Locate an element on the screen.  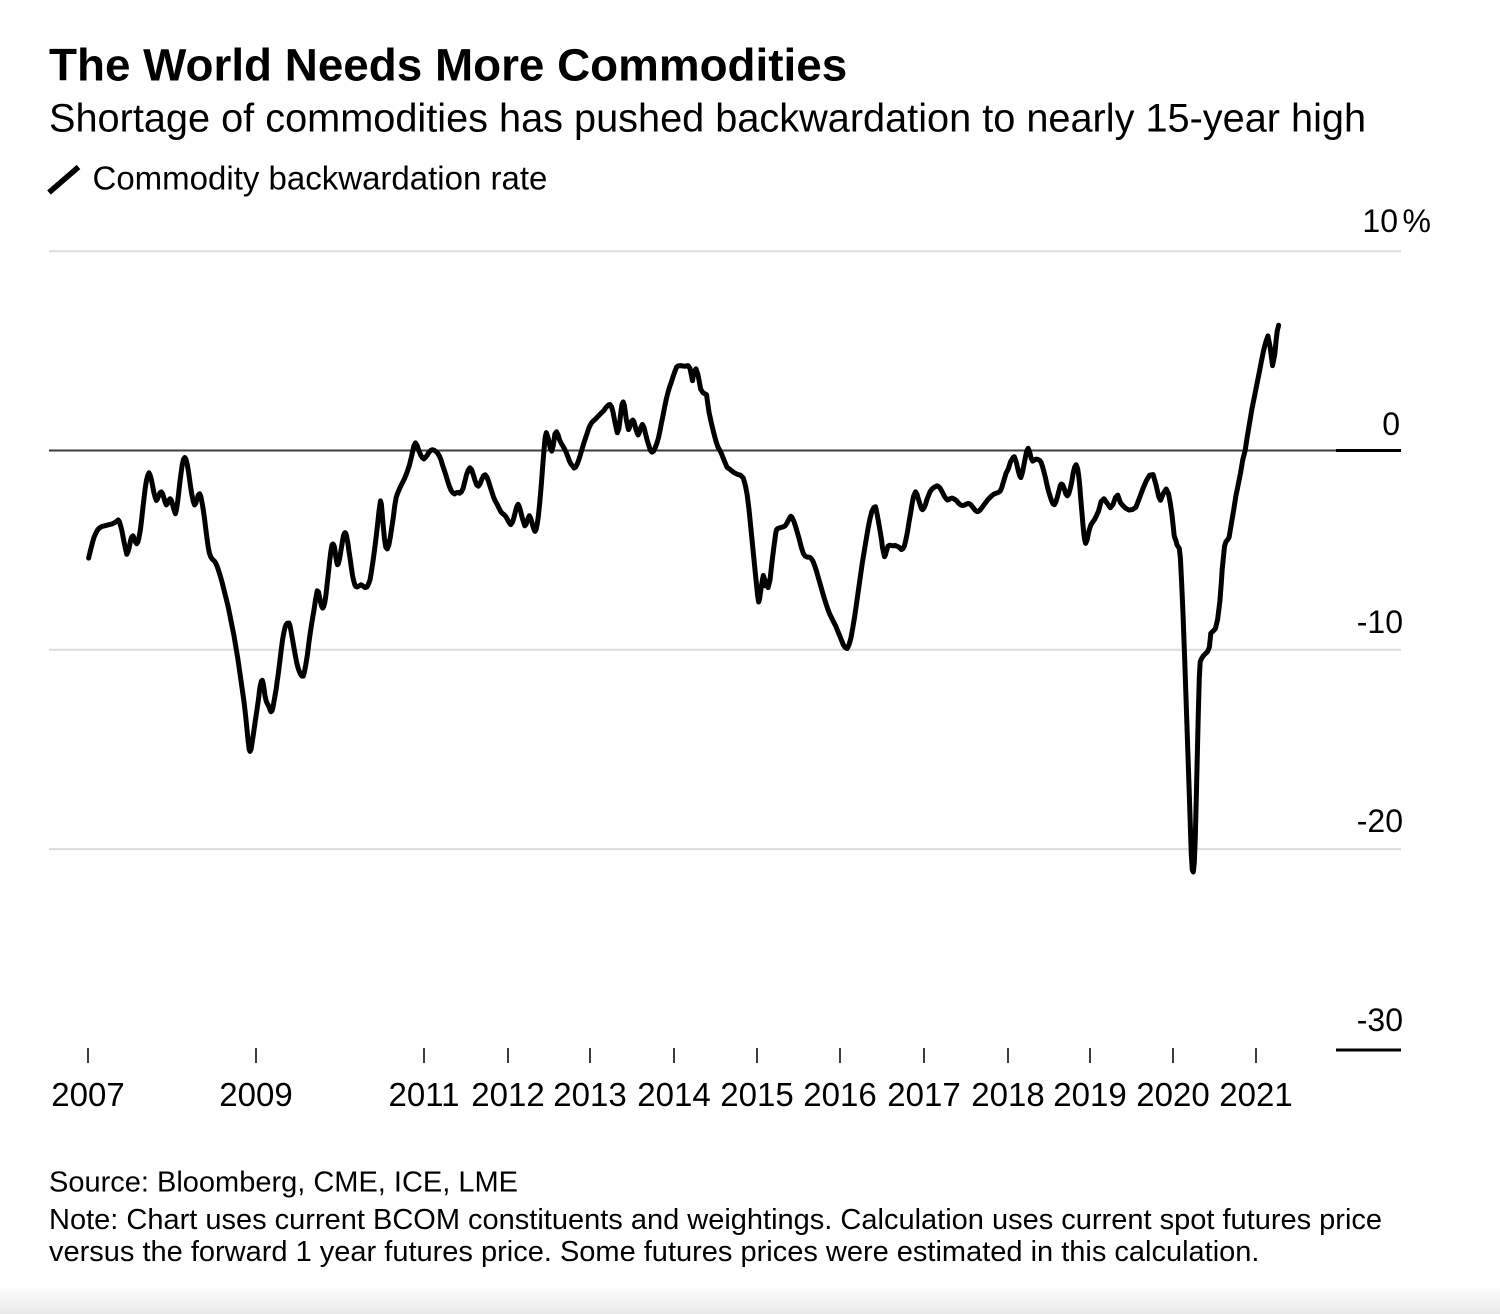
svg-text: 10 is located at coordinates (1380, 221).